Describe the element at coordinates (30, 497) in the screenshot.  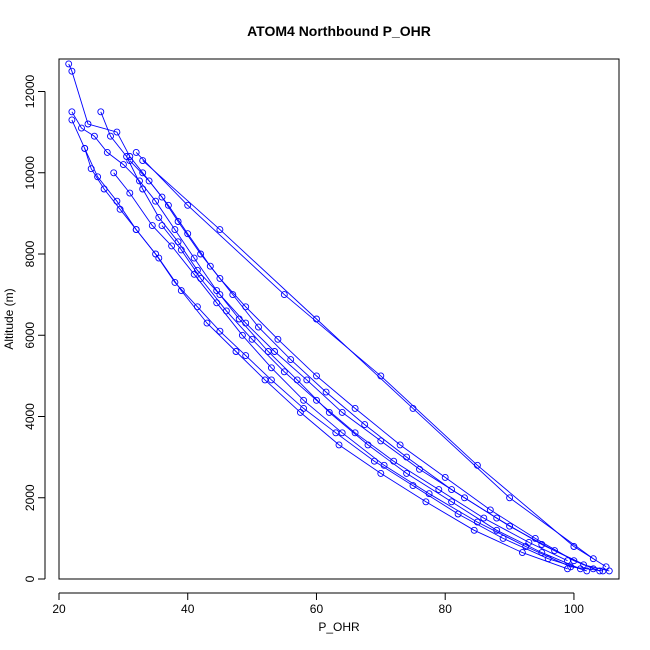
I see `y-tick-label: 2000` at that location.